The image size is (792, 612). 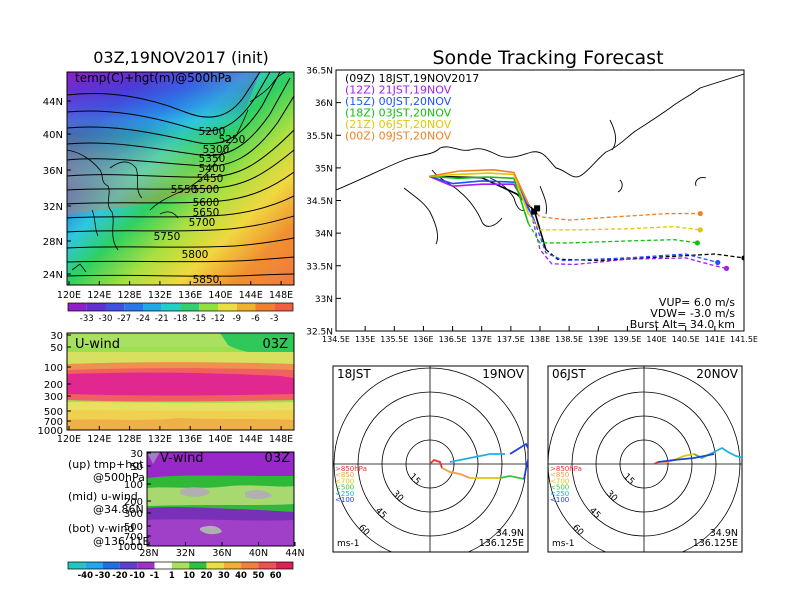 What do you see at coordinates (57, 189) in the screenshot?
I see `map-lat-ticks: 44N 40N 36N 32N 28N 24N` at bounding box center [57, 189].